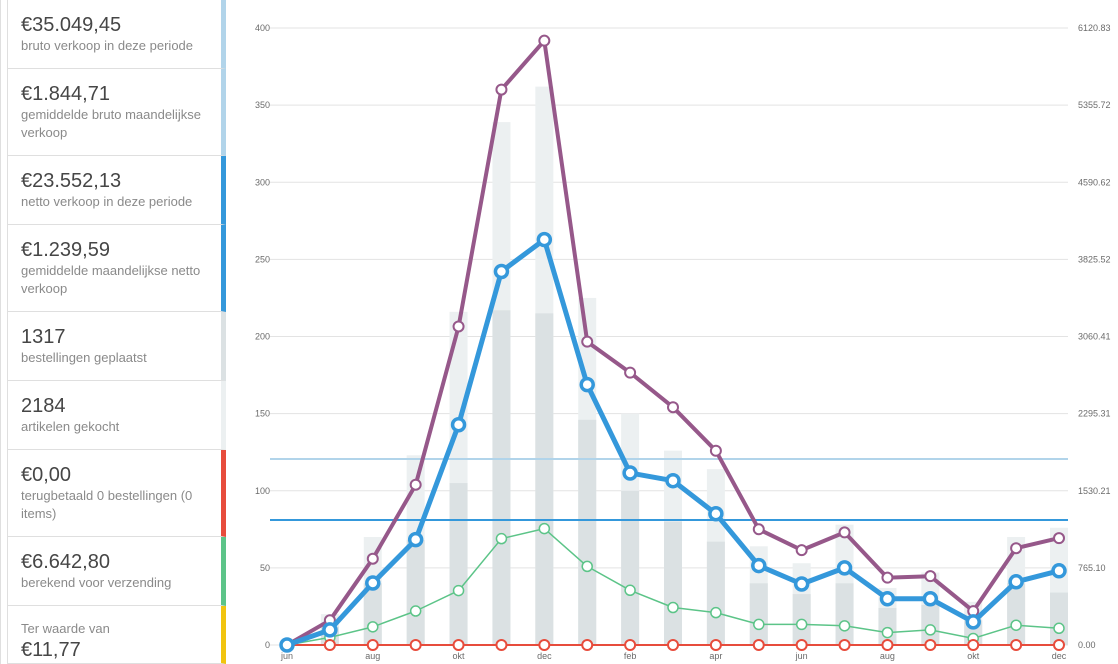 Image resolution: width=1118 pixels, height=664 pixels. I want to click on y-right-tick-label: 0.00, so click(1087, 645).